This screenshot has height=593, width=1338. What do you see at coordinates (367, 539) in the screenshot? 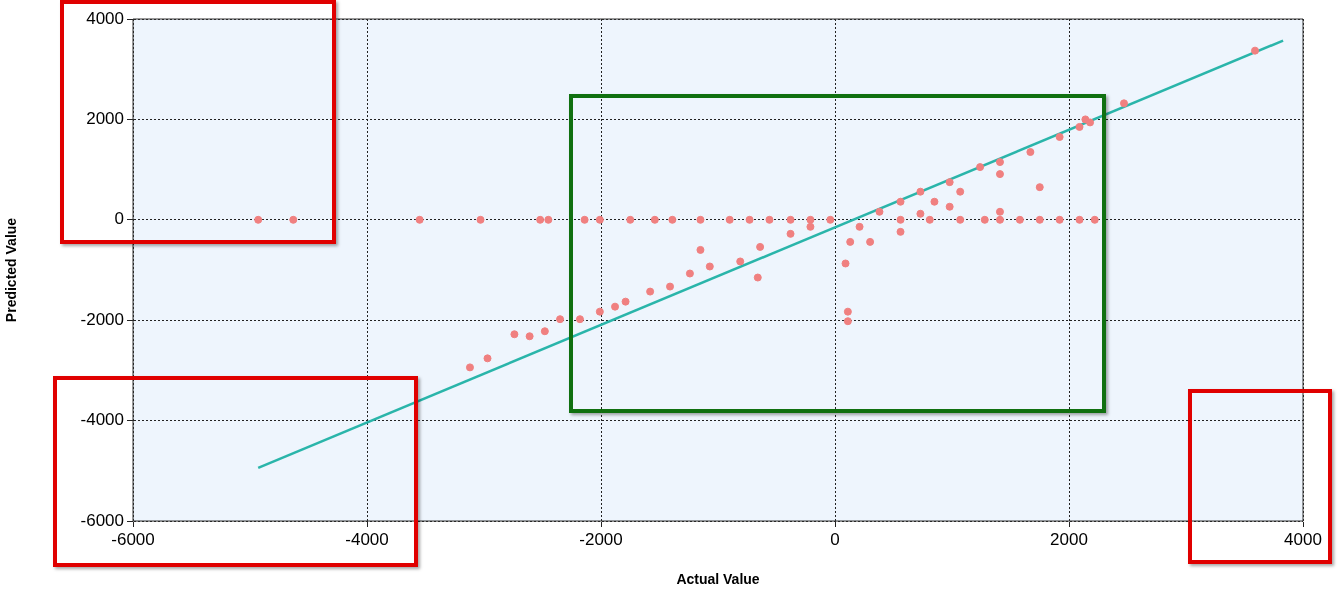
I see `x-tick-label: -4000` at bounding box center [367, 539].